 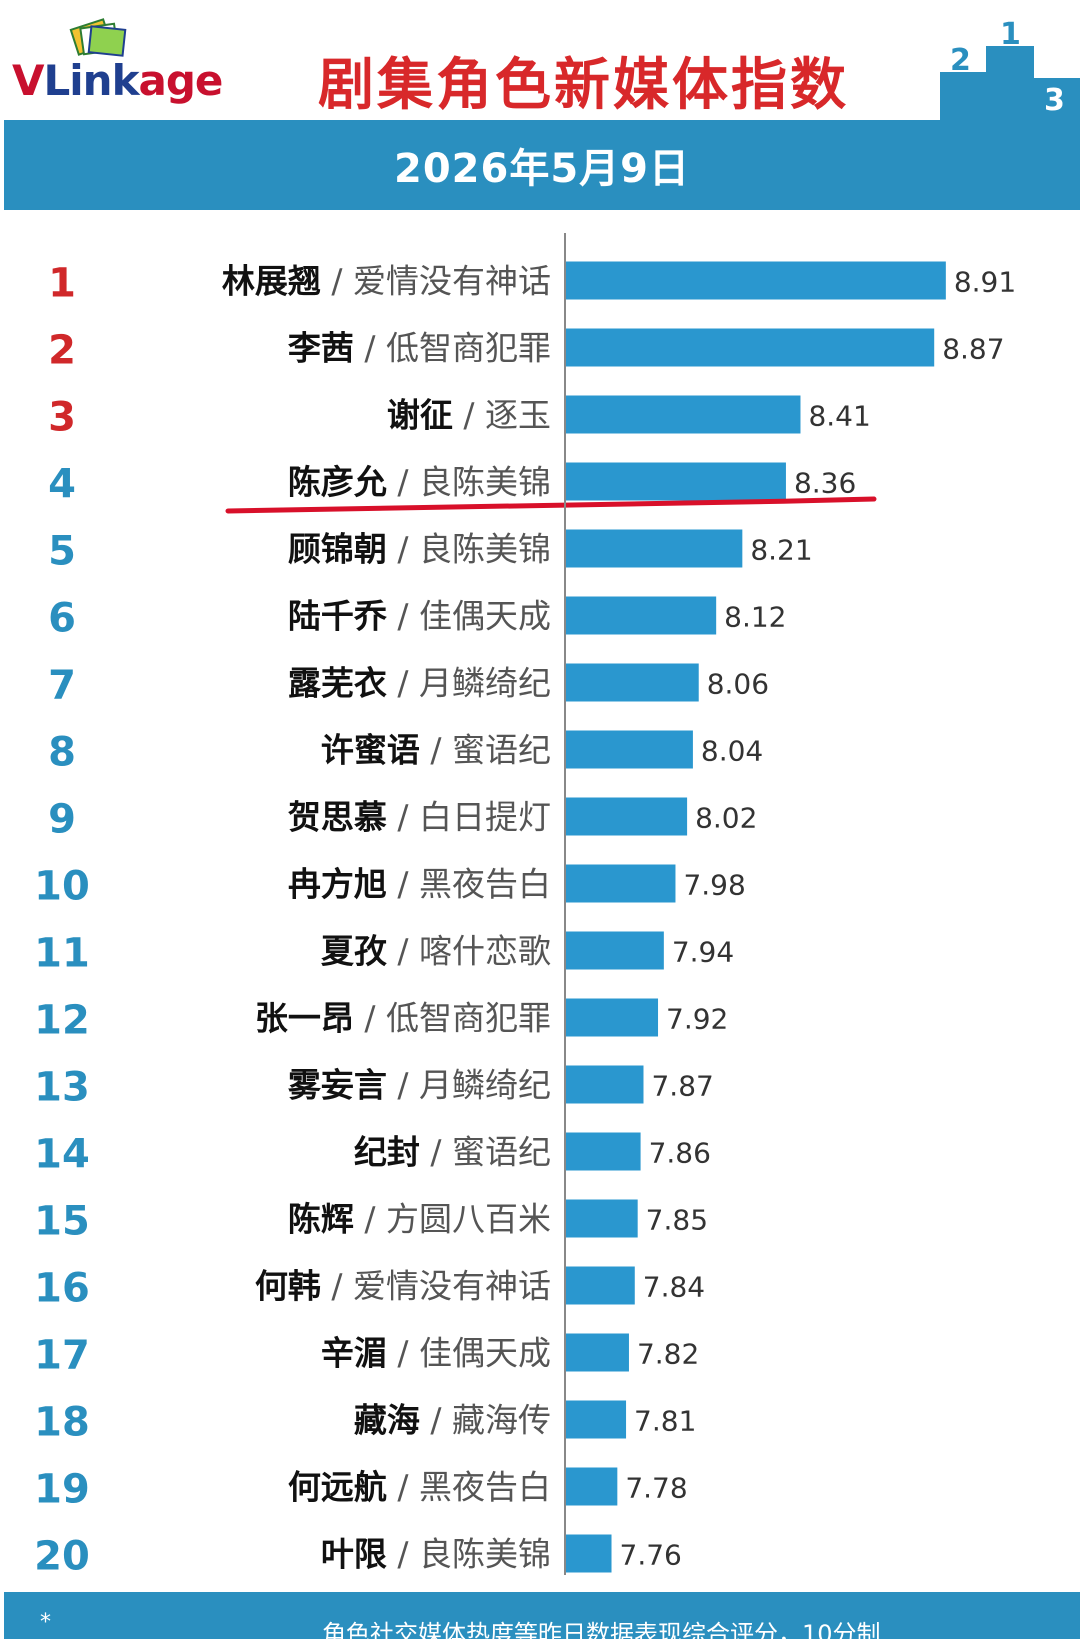 What do you see at coordinates (354, 1353) in the screenshot?
I see `character-name: 辛湄` at bounding box center [354, 1353].